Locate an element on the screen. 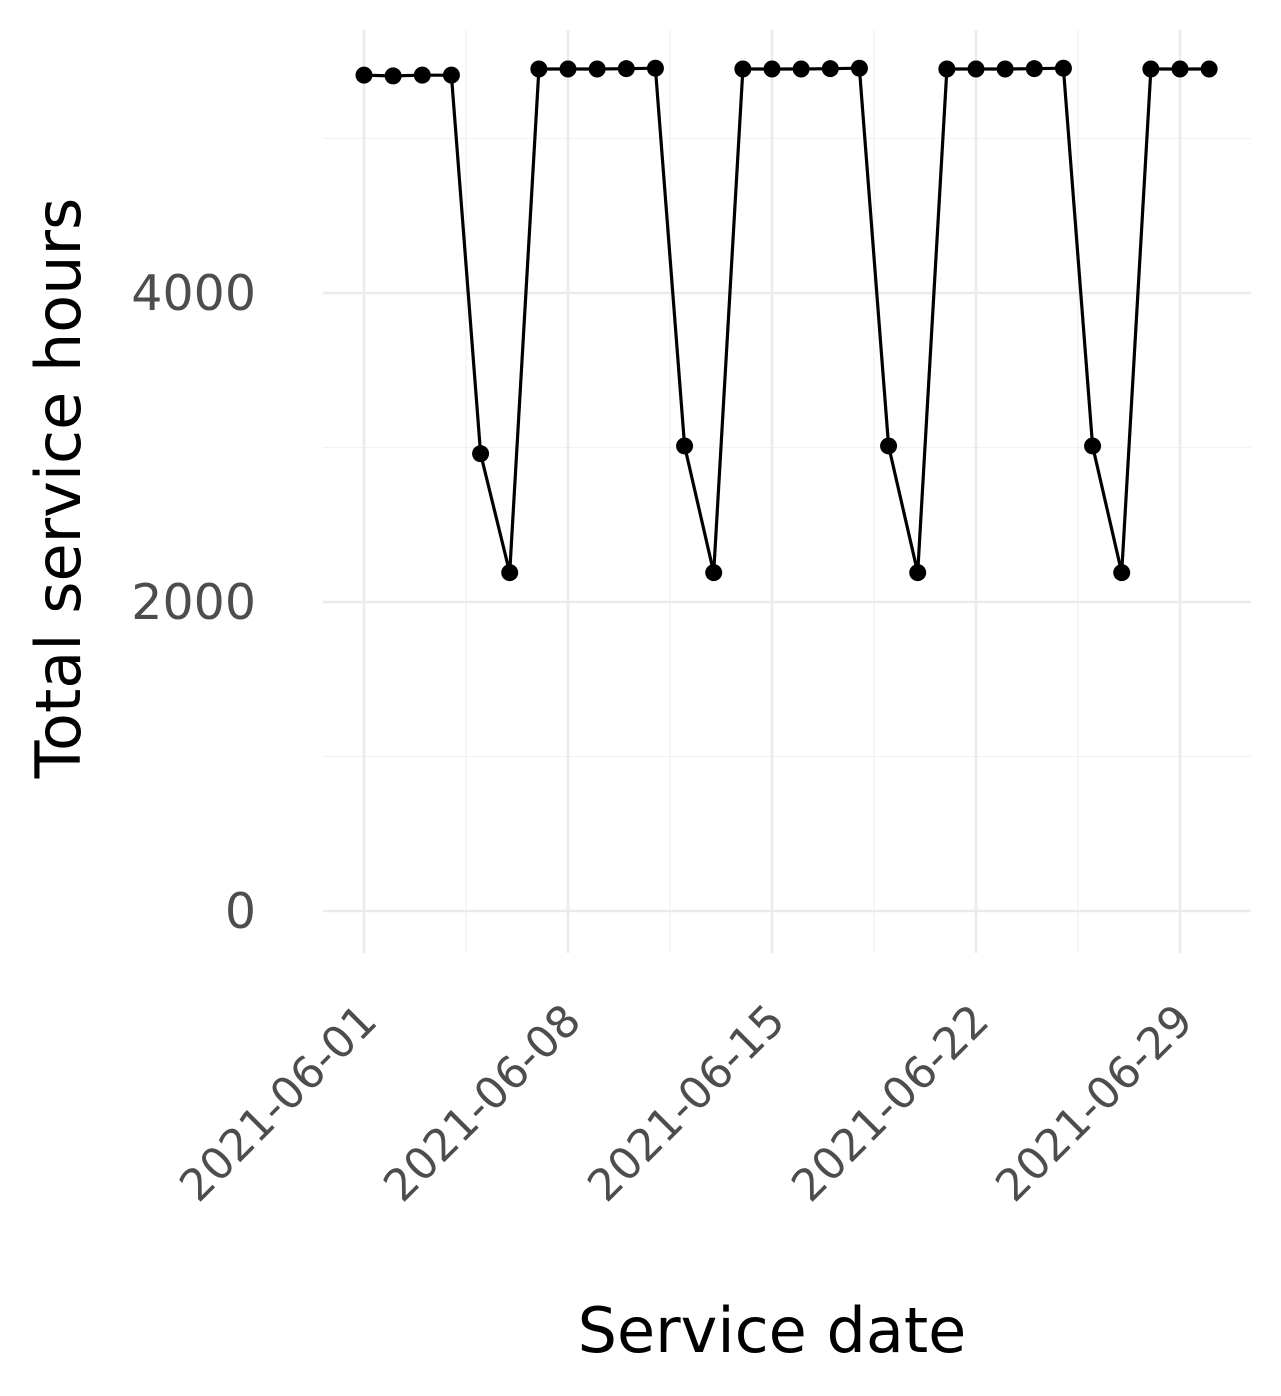 The image size is (1281, 1396). y-tick-label: 2000 is located at coordinates (193, 602).